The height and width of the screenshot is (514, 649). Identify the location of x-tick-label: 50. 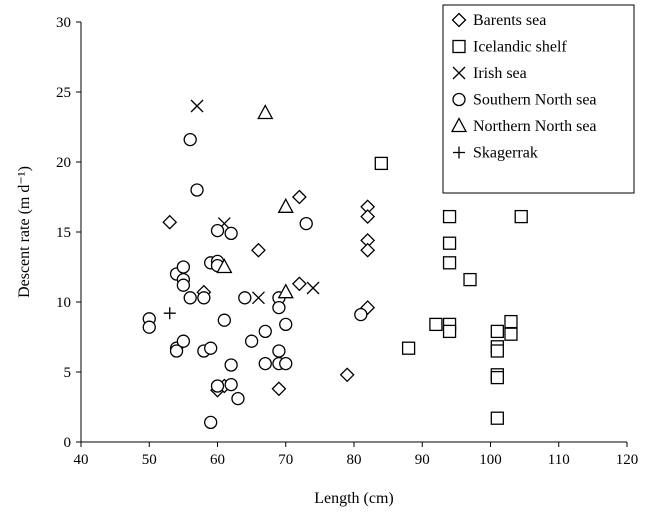
(149, 460).